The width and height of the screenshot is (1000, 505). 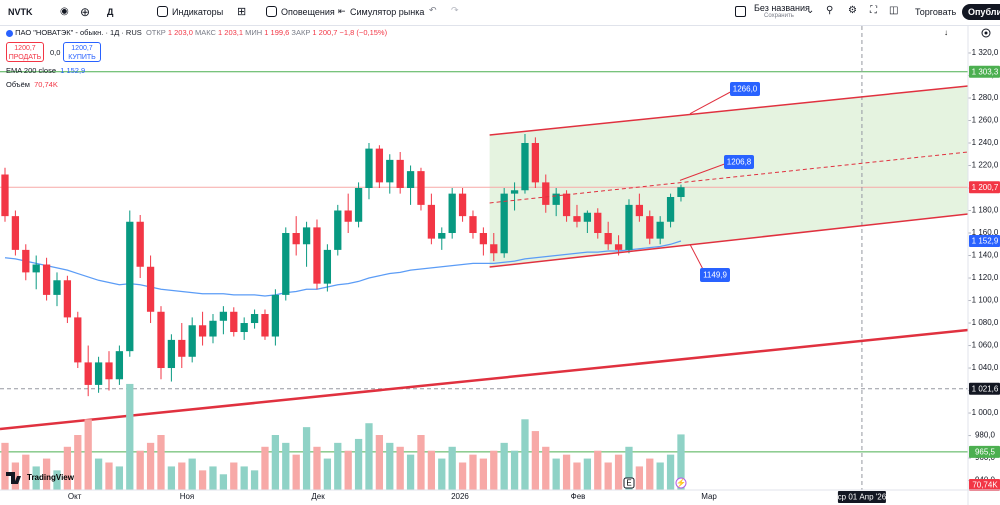 I want to click on settings-icon: ⚙, so click(x=852, y=10).